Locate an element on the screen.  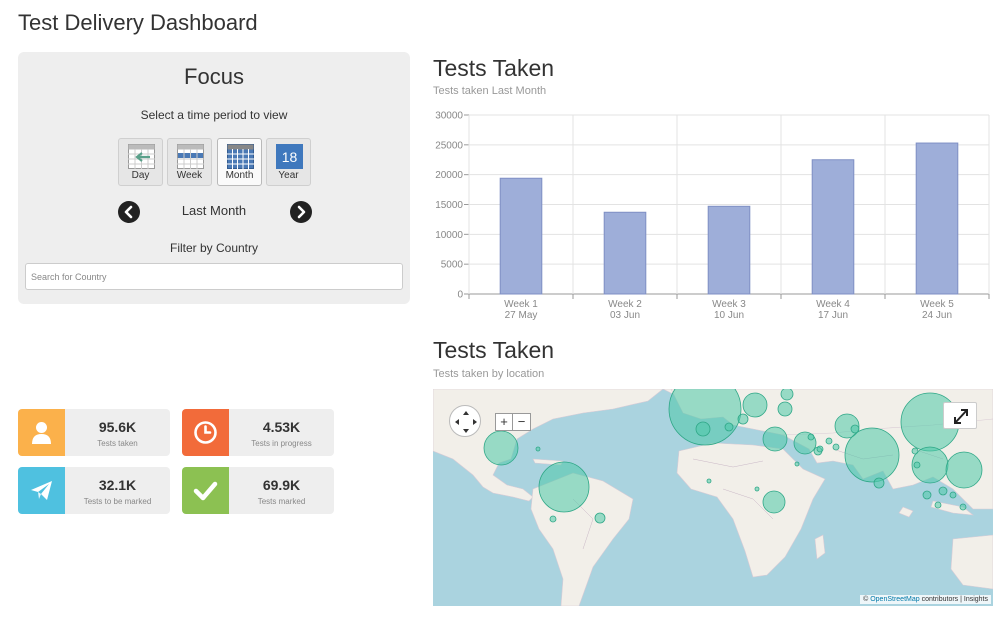
x-tick-label: Week 2 is located at coordinates (625, 304).